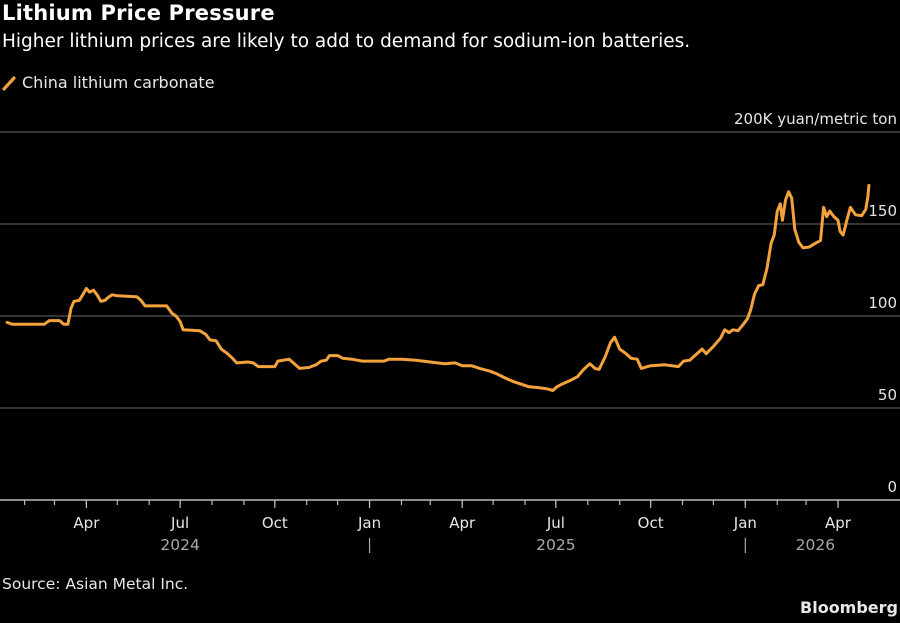 This screenshot has width=900, height=623. I want to click on legend-label: China lithium carbonate, so click(118, 82).